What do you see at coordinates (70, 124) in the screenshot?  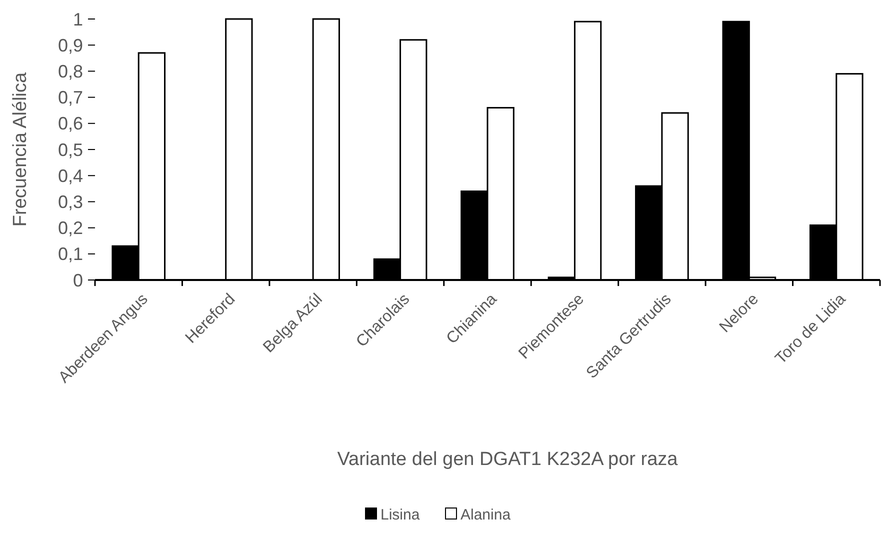 I see `y-tick-label: 0,6` at bounding box center [70, 124].